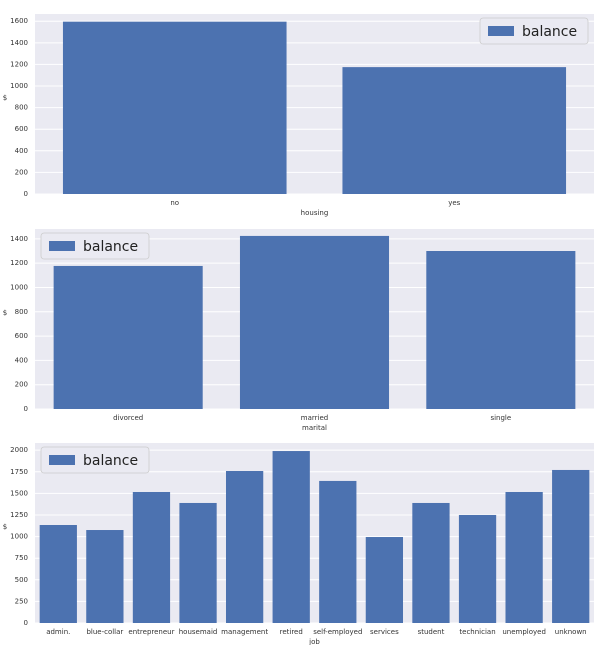 Image resolution: width=596 pixels, height=645 pixels. What do you see at coordinates (19, 21) in the screenshot?
I see `y-tick-label: 1600` at bounding box center [19, 21].